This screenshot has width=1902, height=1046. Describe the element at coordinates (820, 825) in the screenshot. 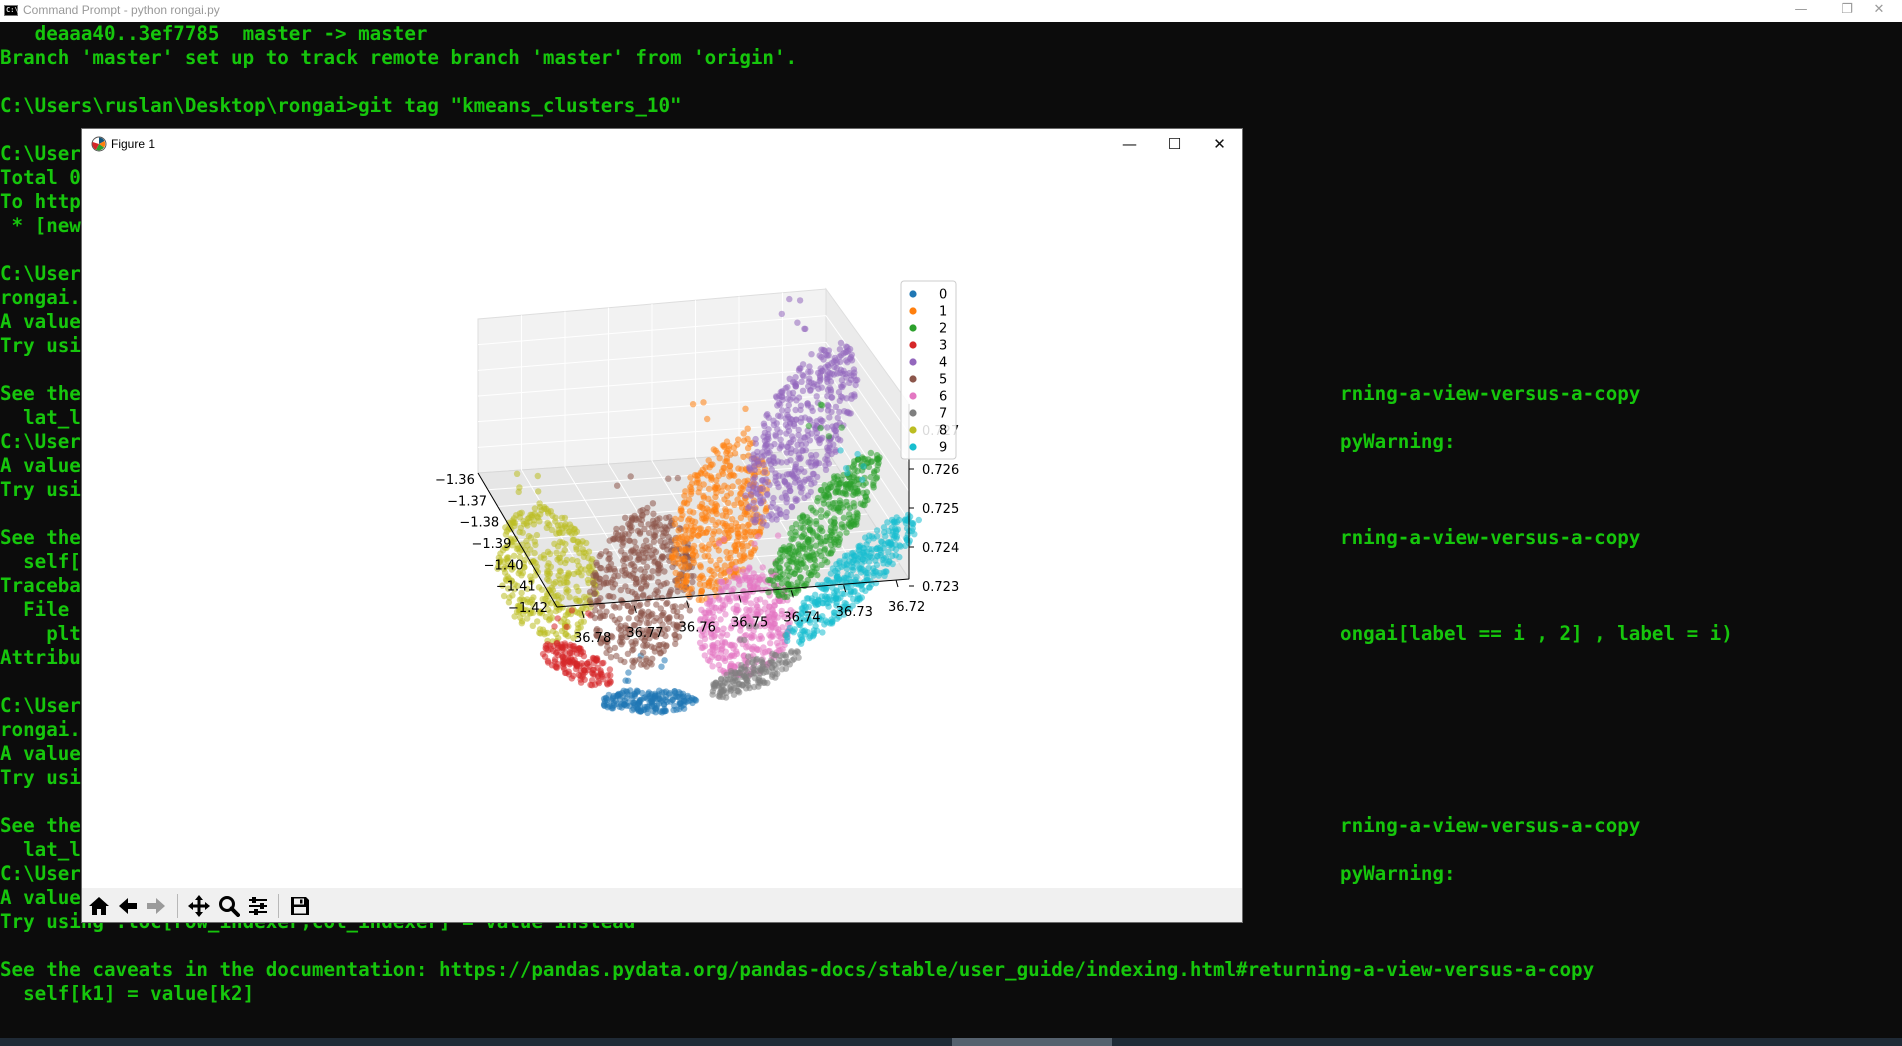

I see `console-line: See the rning-a-view-versus-a-copy` at that location.